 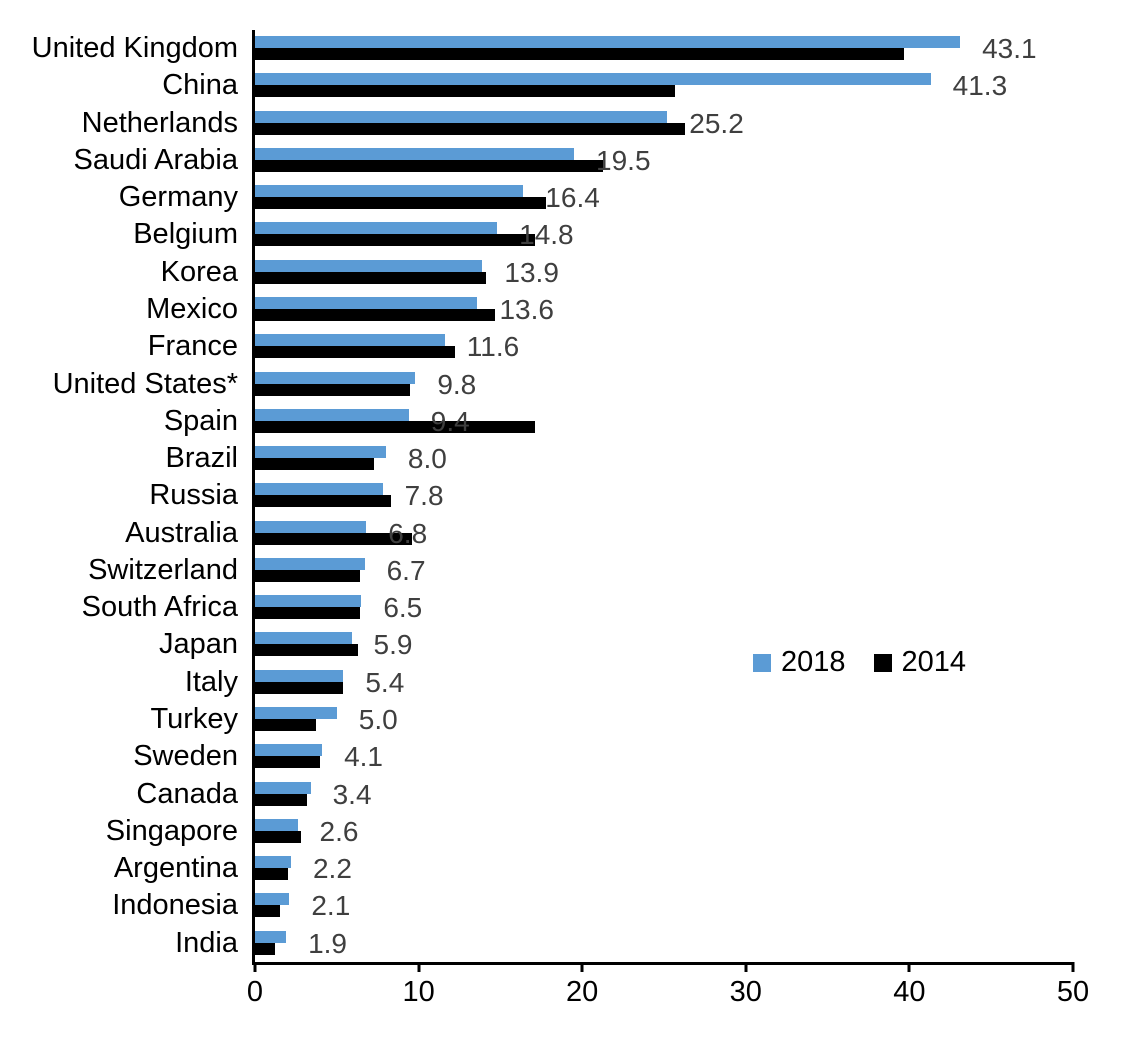 What do you see at coordinates (406, 570) in the screenshot?
I see `value-label: 6.7` at bounding box center [406, 570].